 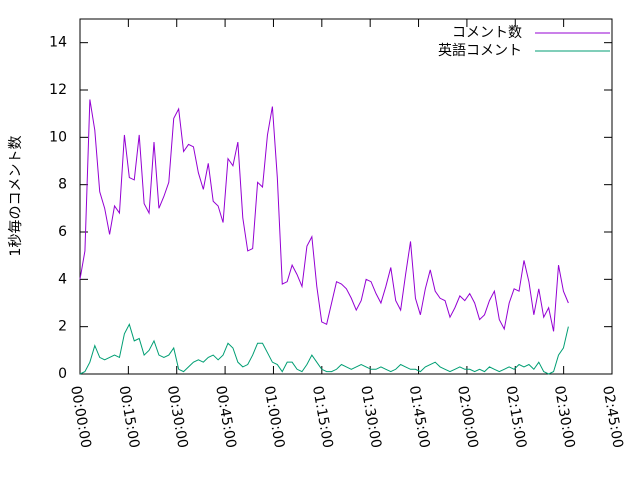 What do you see at coordinates (225, 417) in the screenshot?
I see `x-tick-label: 00:45:00` at bounding box center [225, 417].